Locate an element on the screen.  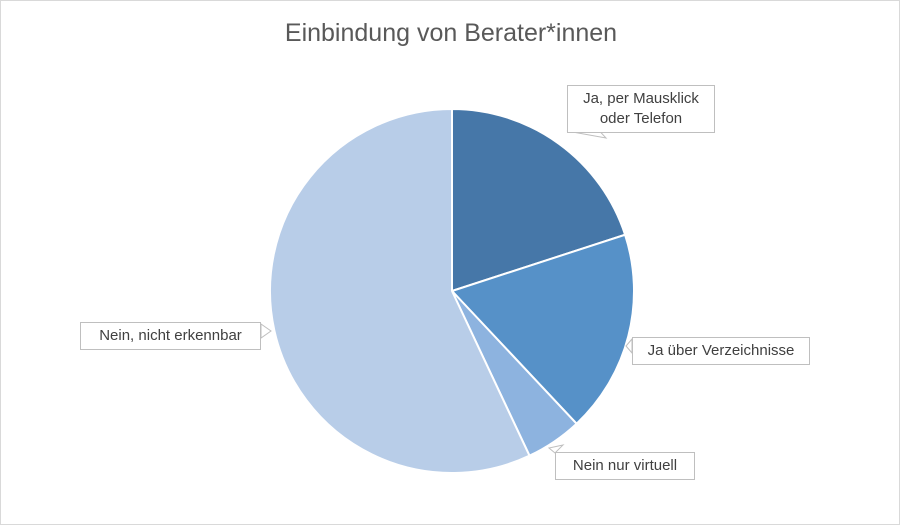
callout-pointer-nein-nicht-erkennbar is located at coordinates (266, 331).